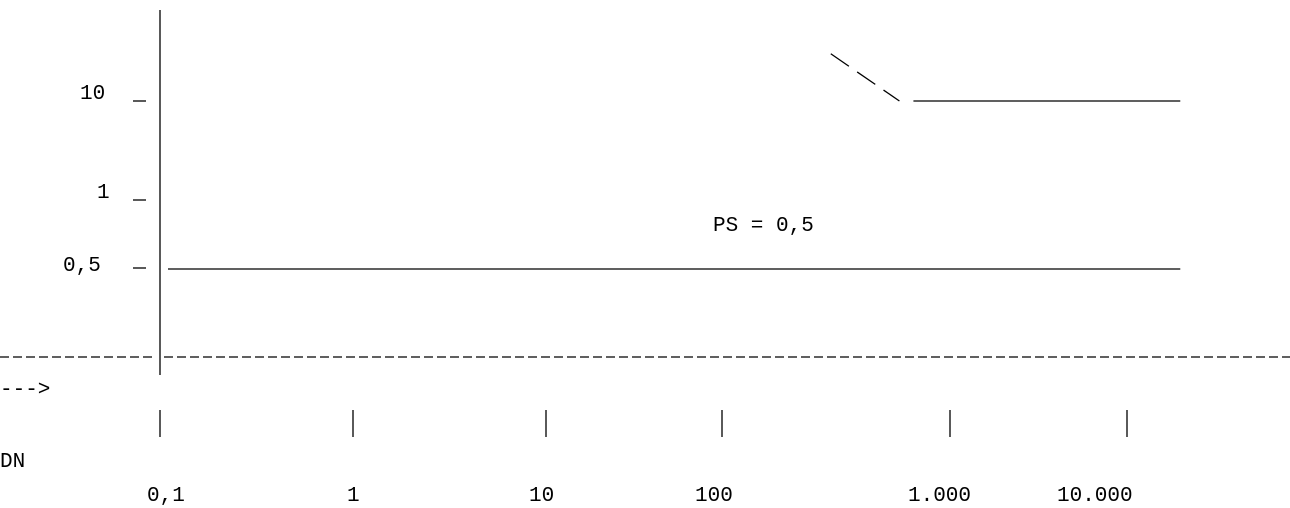 The width and height of the screenshot is (1290, 508). I want to click on y-tick-label: 1, so click(103, 193).